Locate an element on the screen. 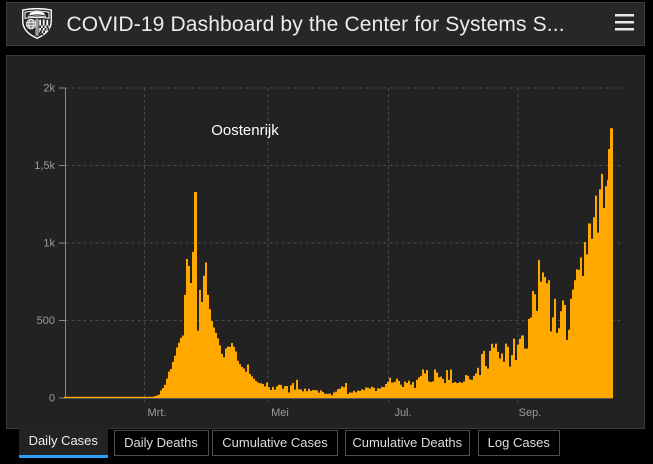 The height and width of the screenshot is (464, 653). svg-text: 1,5k is located at coordinates (44, 166).